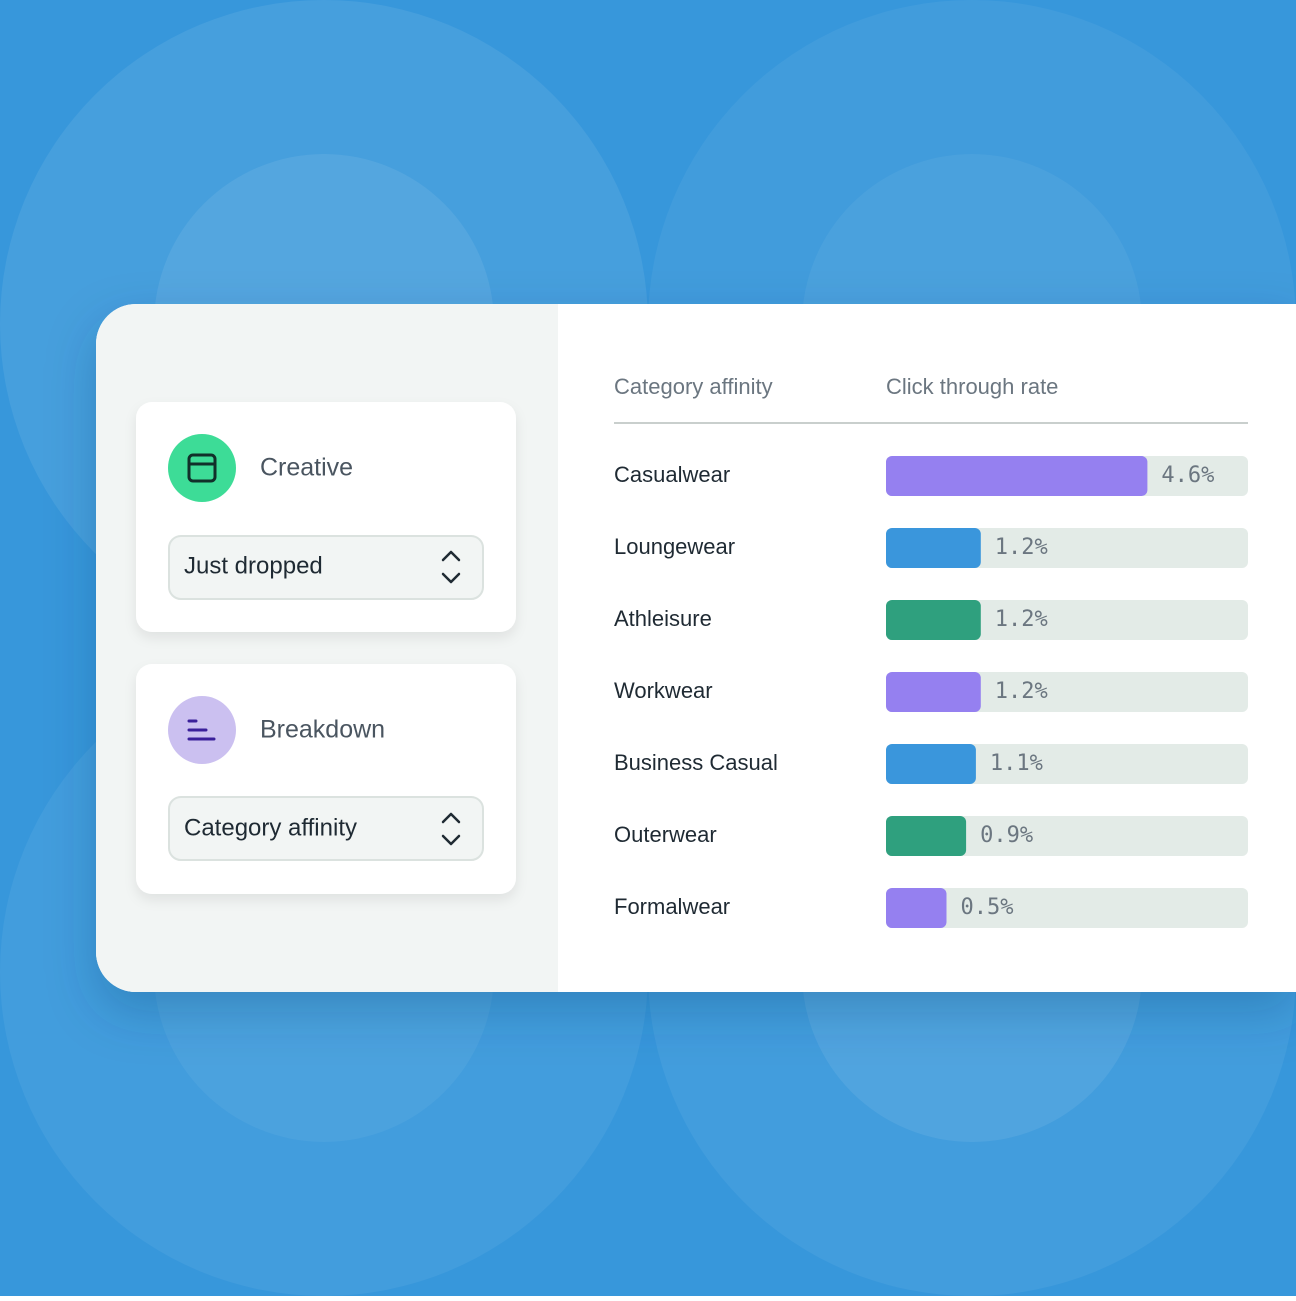 The height and width of the screenshot is (1301, 1296). What do you see at coordinates (665, 834) in the screenshot?
I see `category-name: Outerwear` at bounding box center [665, 834].